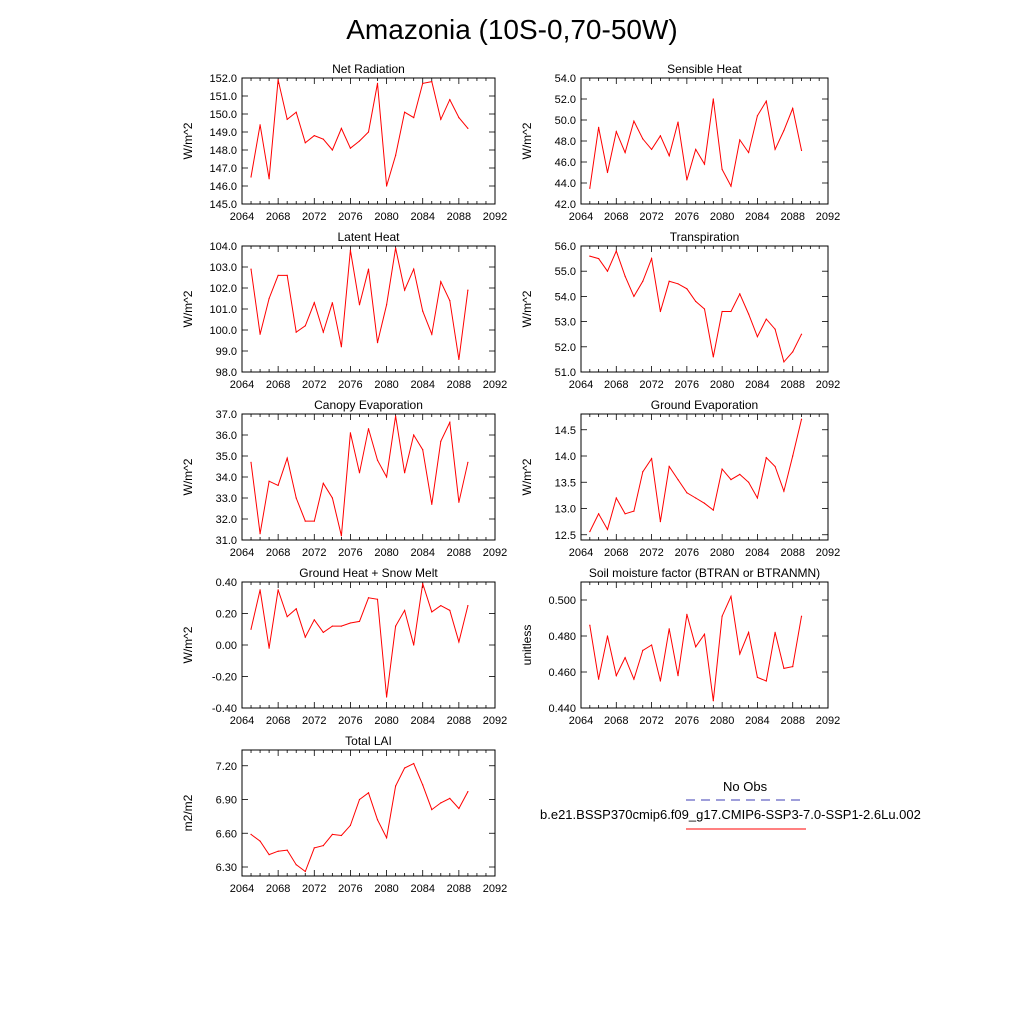 The image size is (1024, 1024). Describe the element at coordinates (223, 169) in the screenshot. I see `y-tick-label: 147.0` at that location.